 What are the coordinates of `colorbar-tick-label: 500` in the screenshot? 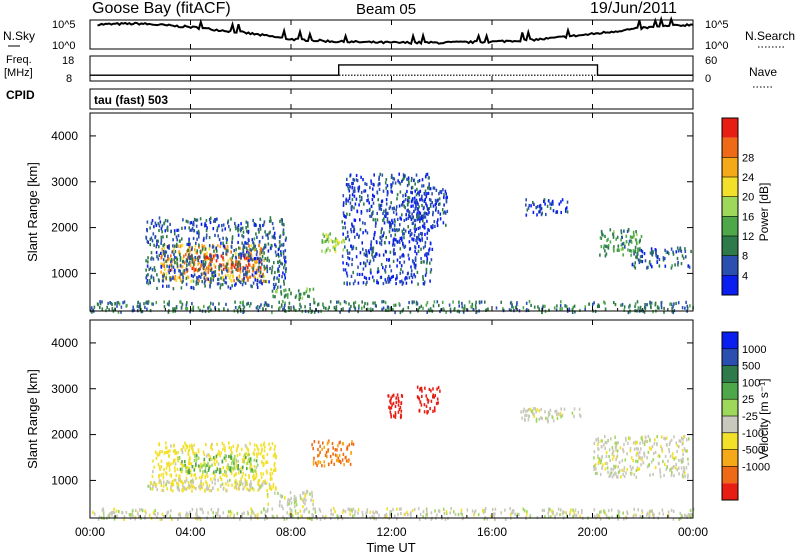 It's located at (751, 367).